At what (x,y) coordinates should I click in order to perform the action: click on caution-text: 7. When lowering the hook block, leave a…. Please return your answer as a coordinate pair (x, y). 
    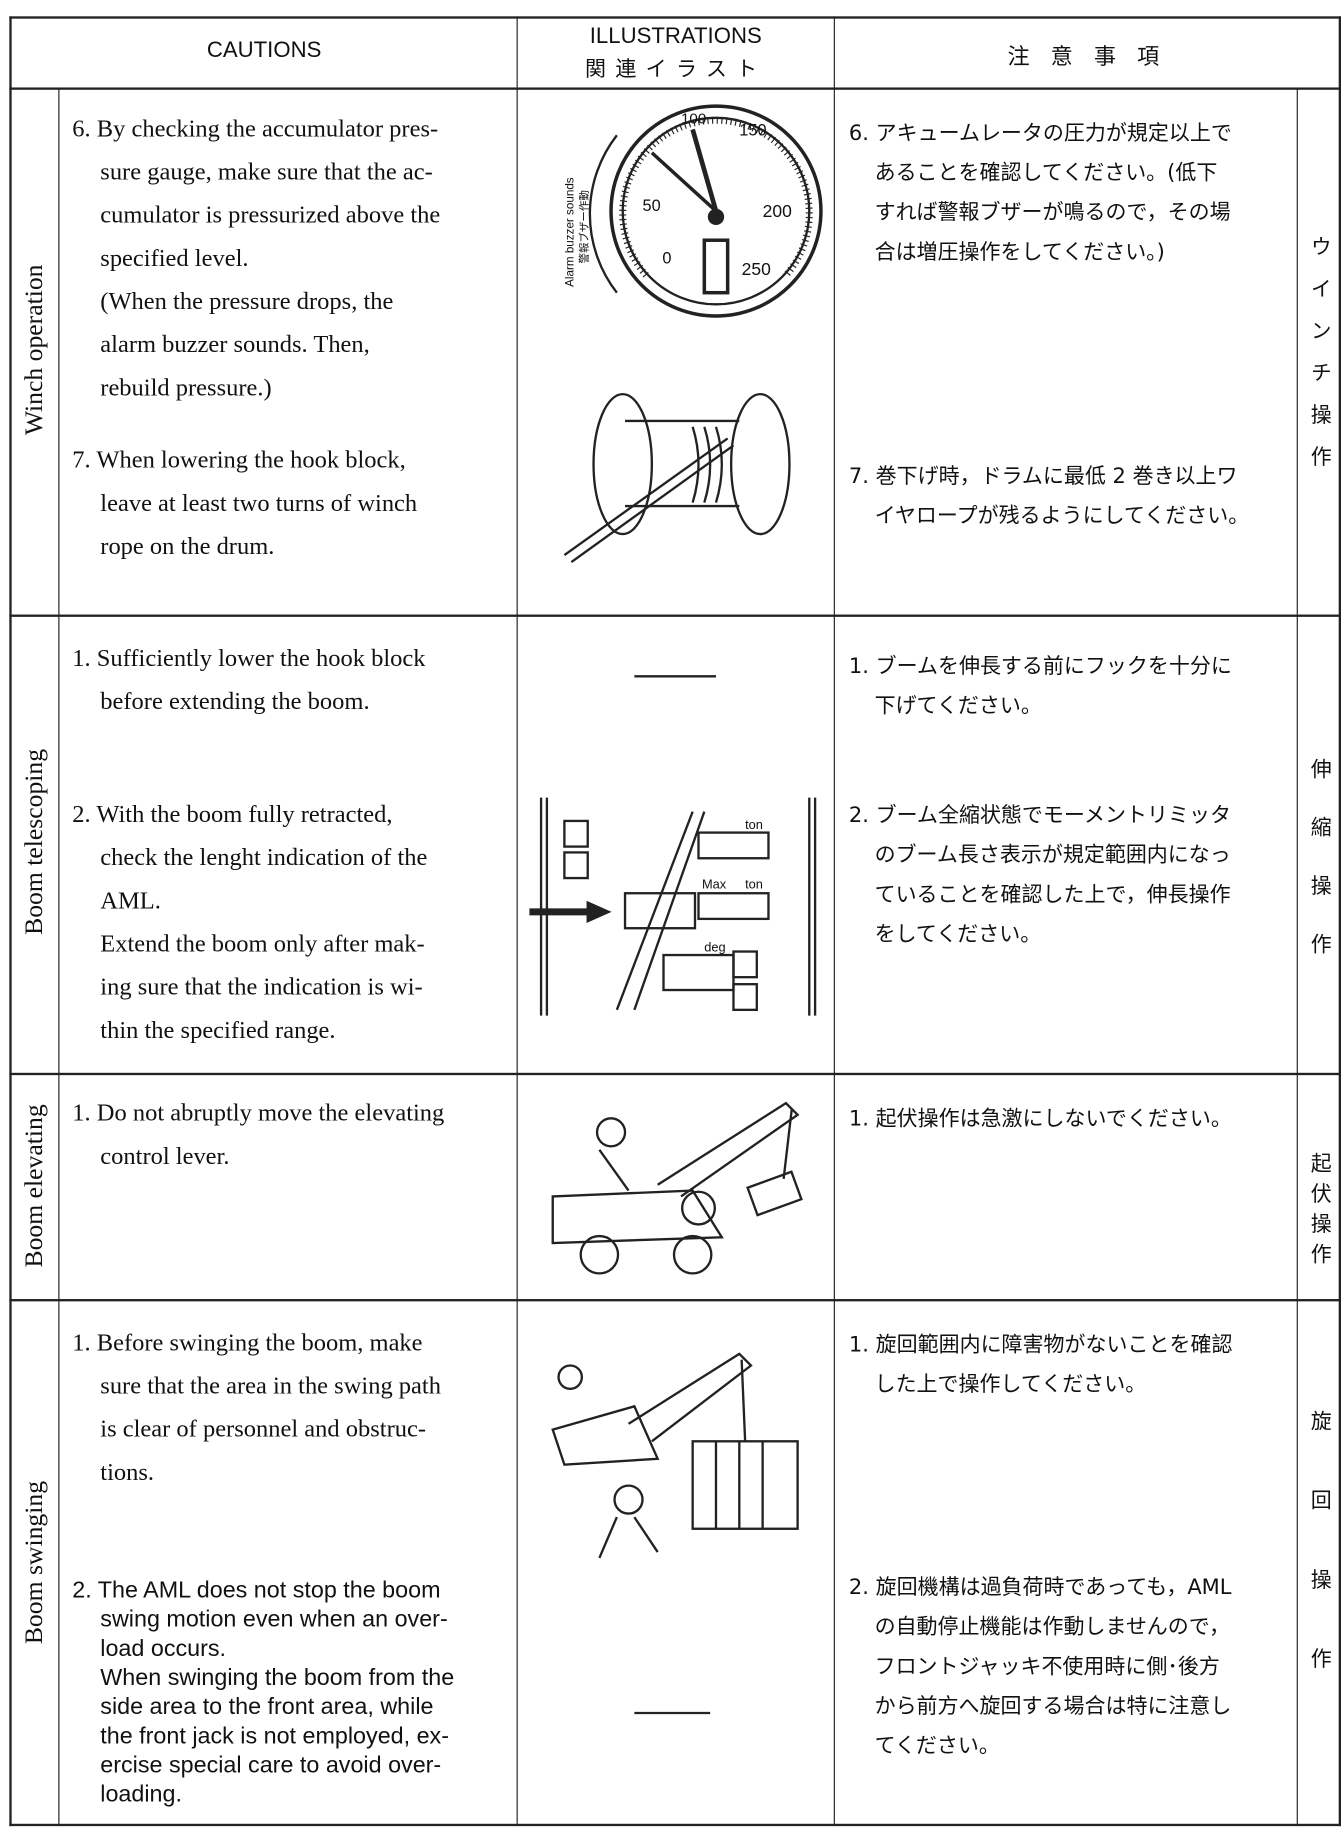
    Looking at the image, I should click on (245, 502).